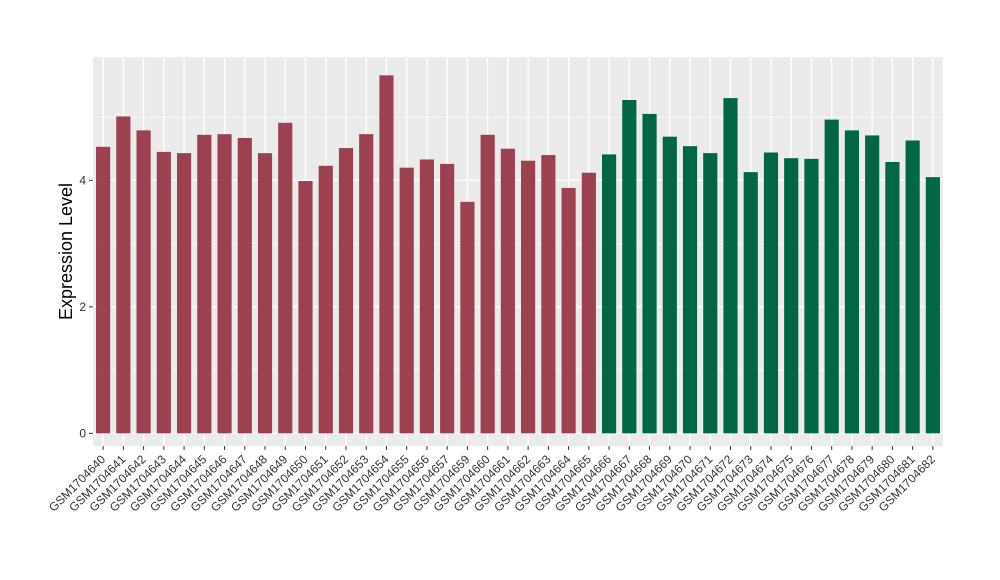 Image resolution: width=1000 pixels, height=580 pixels. Describe the element at coordinates (568, 310) in the screenshot. I see `bar-GSM1704664` at that location.